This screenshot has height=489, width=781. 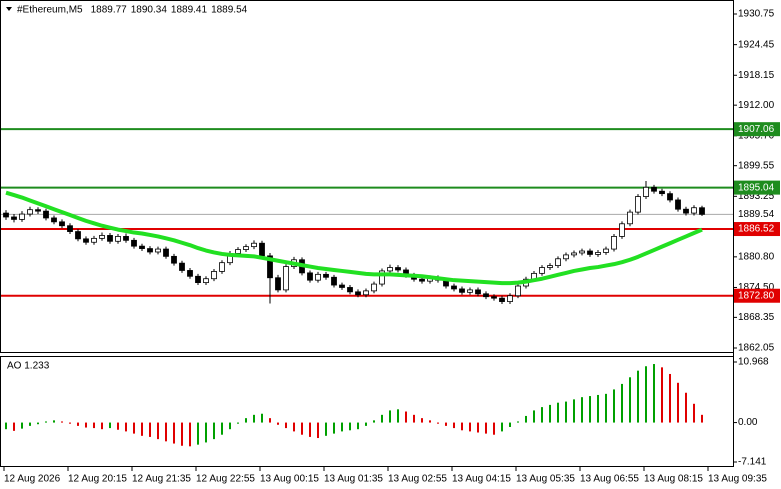 What do you see at coordinates (756, 44) in the screenshot?
I see `y-tick-label: 1924.45` at bounding box center [756, 44].